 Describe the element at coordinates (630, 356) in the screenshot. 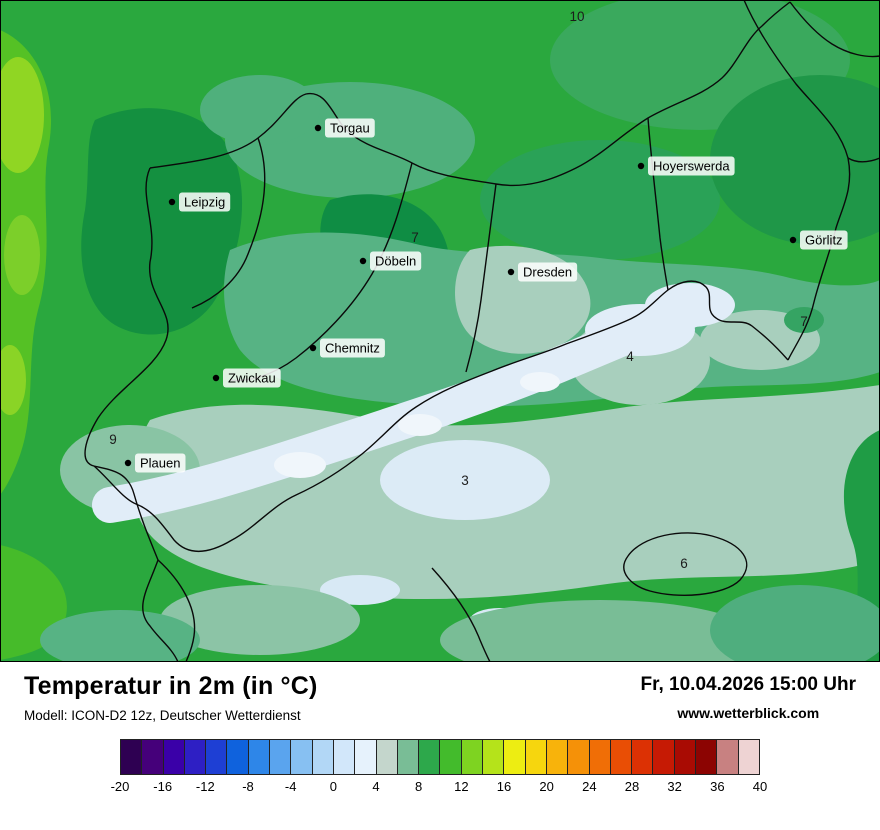

I see `temperature-value: 4` at that location.